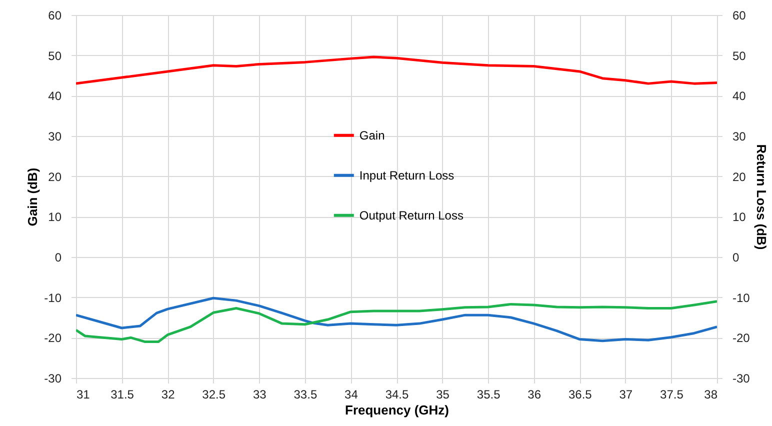 This screenshot has width=772, height=426. Describe the element at coordinates (32, 197) in the screenshot. I see `y-axis-title: Gain (dB)` at that location.